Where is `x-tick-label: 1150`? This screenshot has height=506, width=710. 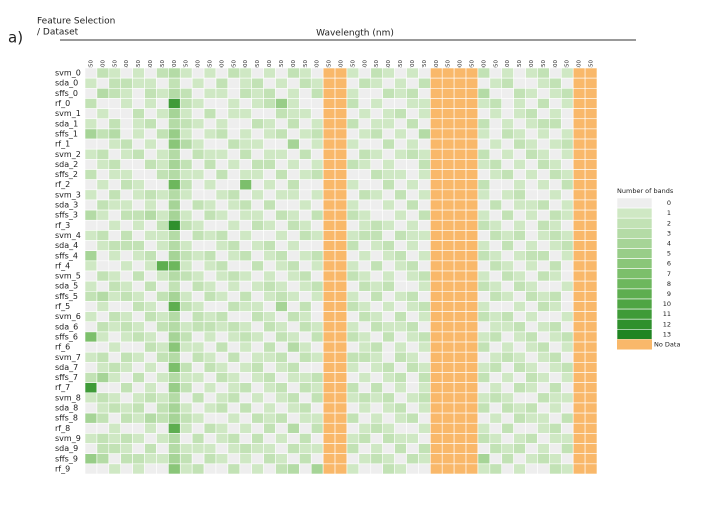 x-tick-label: 1150 is located at coordinates (282, 67).